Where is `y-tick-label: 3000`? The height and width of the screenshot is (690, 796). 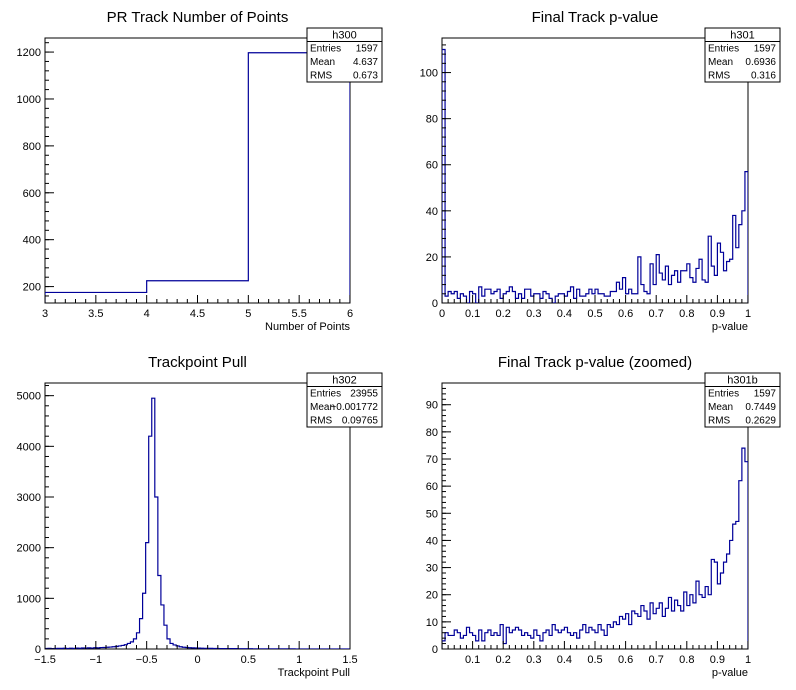
y-tick-label: 3000 is located at coordinates (29, 498).